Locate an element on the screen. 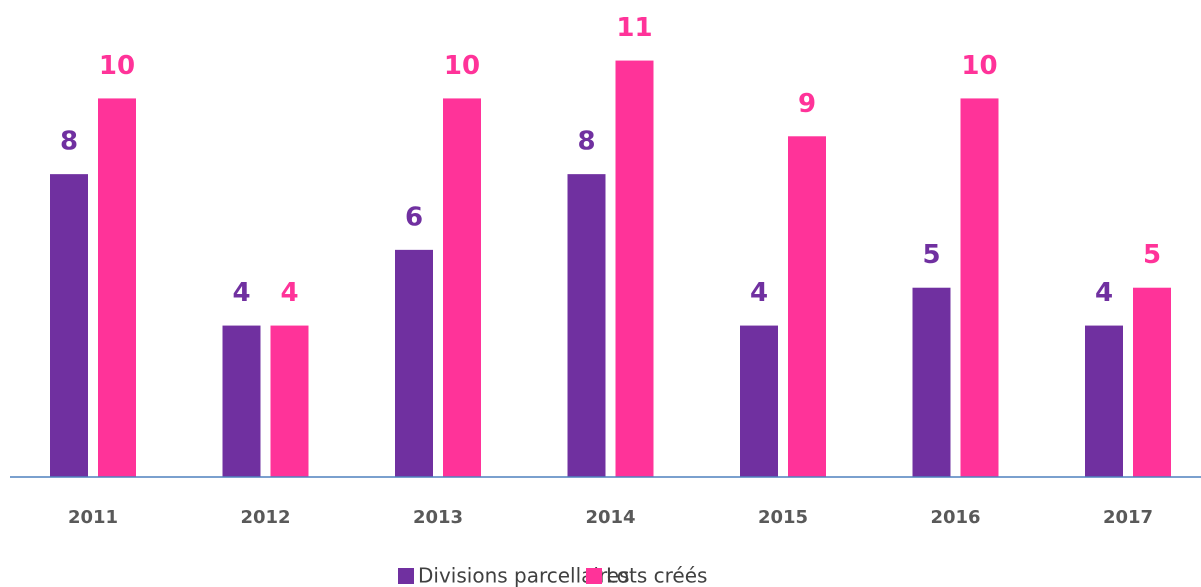 Image resolution: width=1201 pixels, height=587 pixels. x-tick-label: 2011 is located at coordinates (93, 517).